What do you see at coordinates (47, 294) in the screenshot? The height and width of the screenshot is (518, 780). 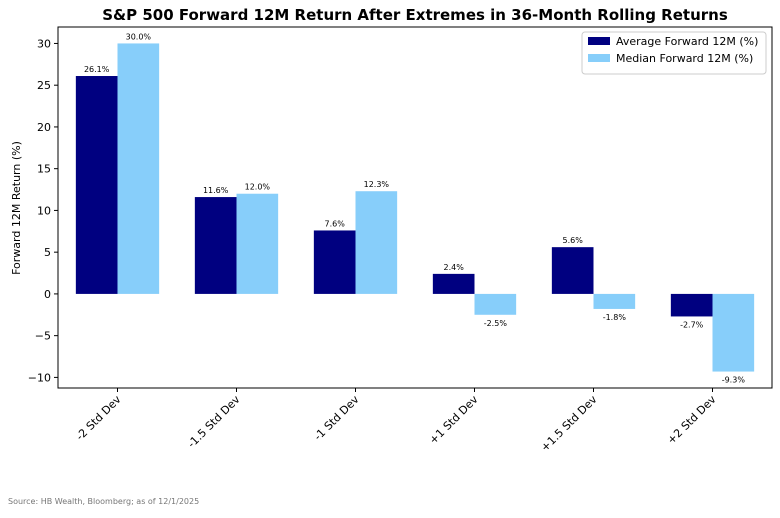 I see `y-tick-label: 0` at bounding box center [47, 294].